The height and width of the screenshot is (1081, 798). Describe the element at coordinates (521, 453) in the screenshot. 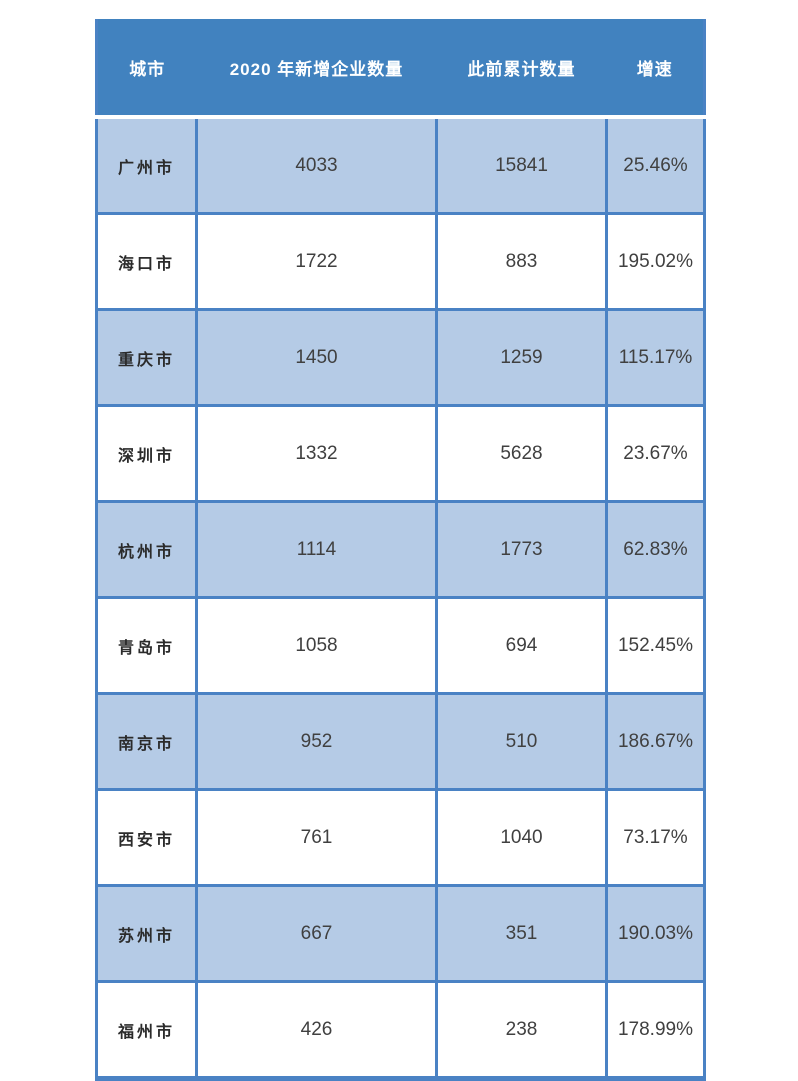

I see `cell-cumulative: 5628` at that location.